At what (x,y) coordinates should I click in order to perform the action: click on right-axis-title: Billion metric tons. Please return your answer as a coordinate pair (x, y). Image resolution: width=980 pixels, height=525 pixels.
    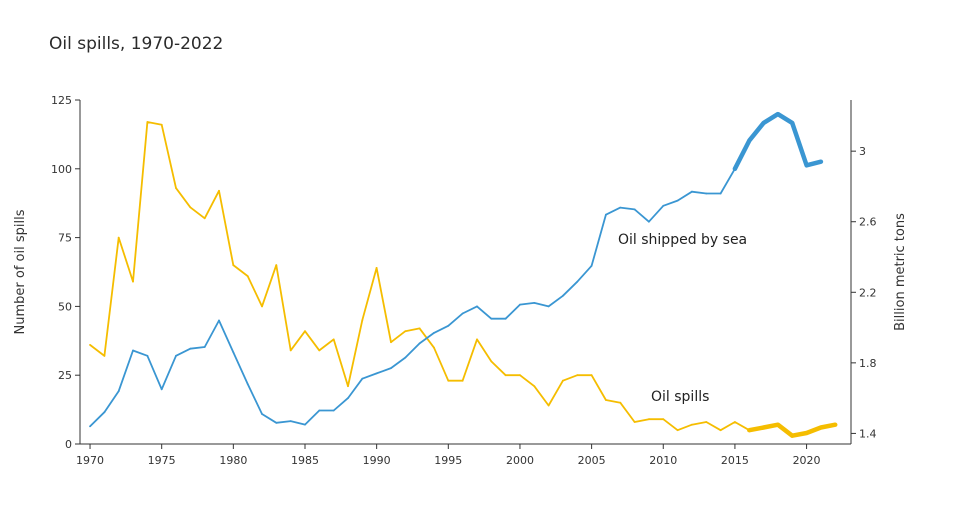
    Looking at the image, I should click on (900, 272).